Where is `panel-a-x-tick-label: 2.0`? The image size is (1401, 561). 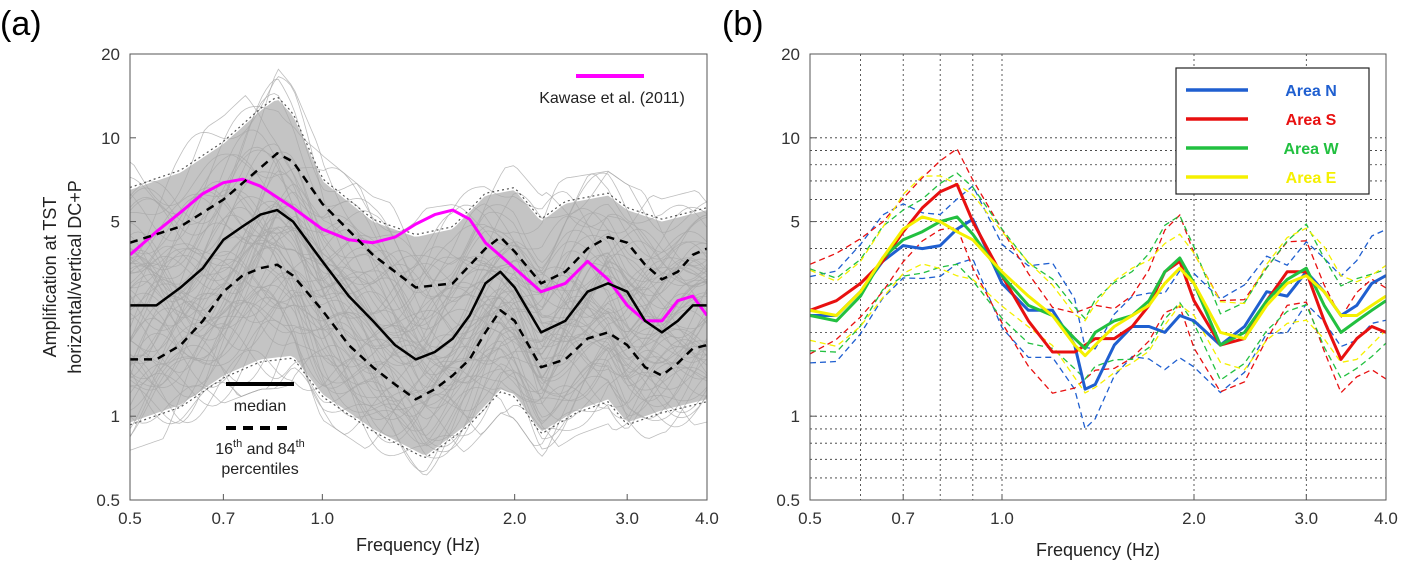
panel-a-x-tick-label: 2.0 is located at coordinates (515, 518).